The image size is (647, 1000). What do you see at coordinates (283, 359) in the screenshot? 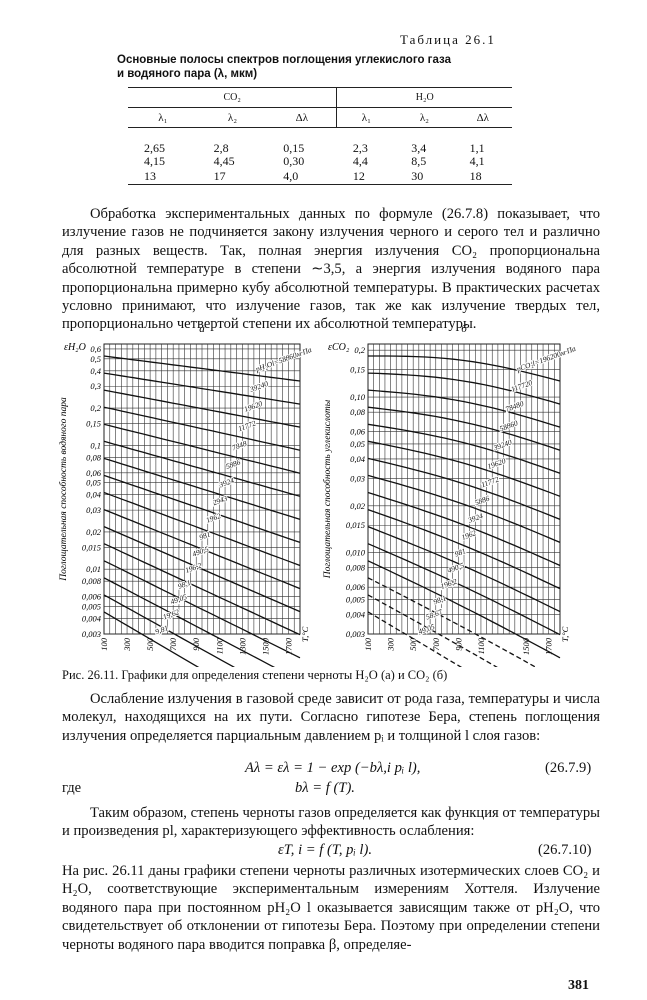
I see `curve-label: pH₂Ol=58860м·Па` at bounding box center [283, 359].